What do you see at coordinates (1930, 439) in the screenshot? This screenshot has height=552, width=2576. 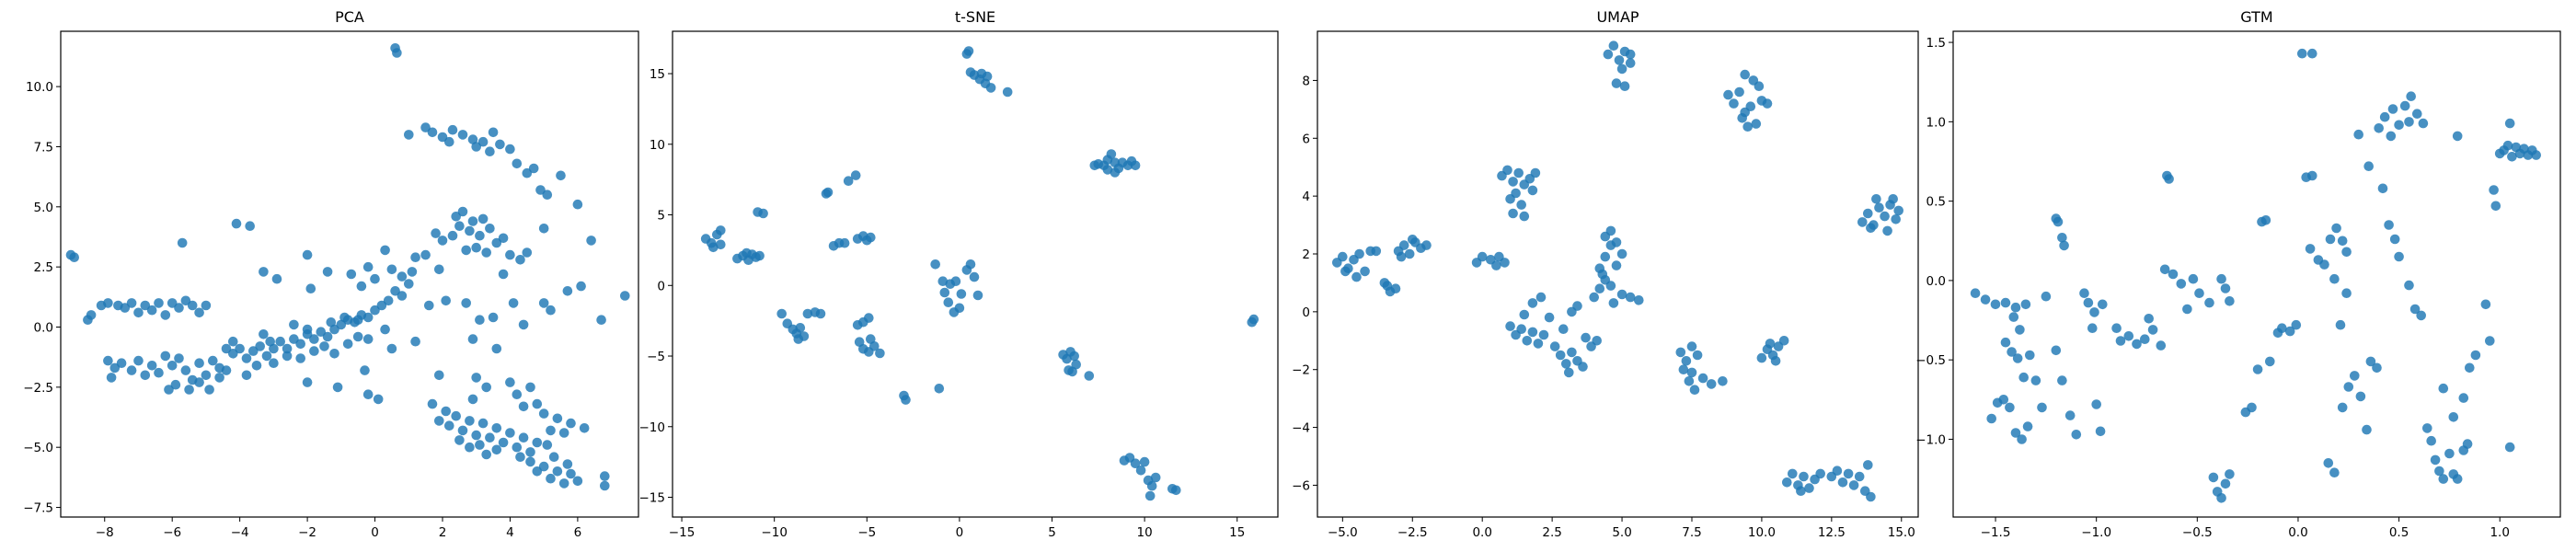 I see `y-tick-label: −1.0` at bounding box center [1930, 439].